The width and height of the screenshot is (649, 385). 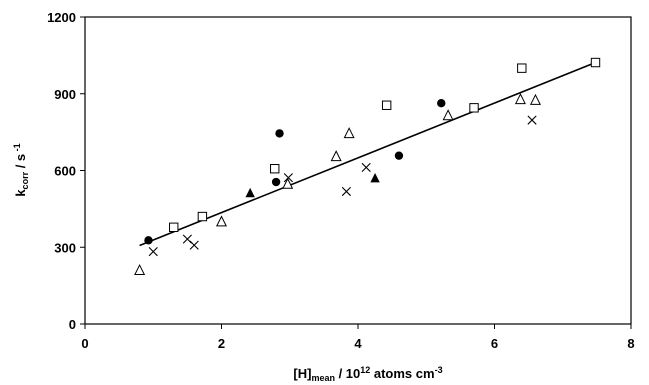 What do you see at coordinates (630, 343) in the screenshot?
I see `x-tick-label: 8` at bounding box center [630, 343].